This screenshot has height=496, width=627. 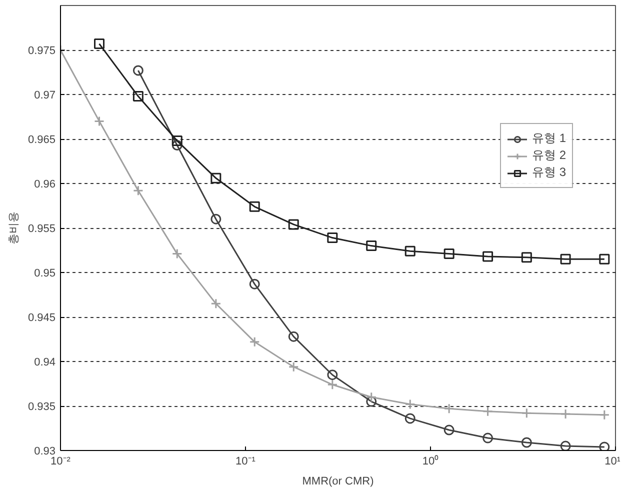 I want to click on y-tick-label: 0.95, so click(x=45, y=274).